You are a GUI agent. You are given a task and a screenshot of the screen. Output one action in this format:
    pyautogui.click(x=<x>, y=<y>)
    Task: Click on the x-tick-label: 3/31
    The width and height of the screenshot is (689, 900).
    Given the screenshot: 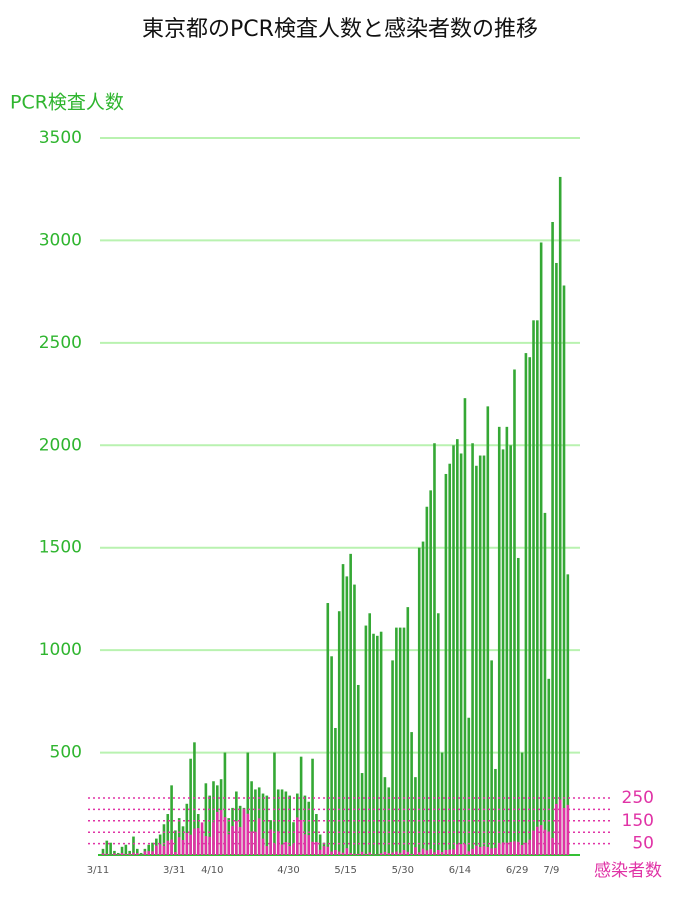 What is the action you would take?
    pyautogui.click(x=174, y=870)
    